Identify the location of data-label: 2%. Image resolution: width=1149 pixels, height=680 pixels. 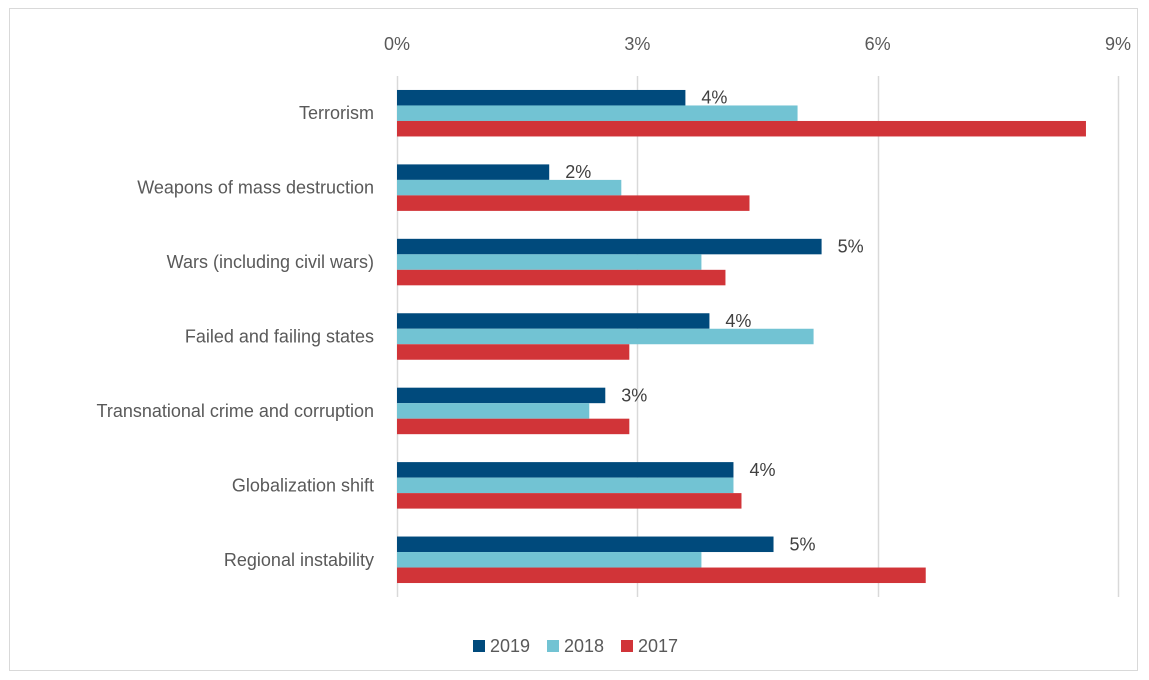
(578, 172).